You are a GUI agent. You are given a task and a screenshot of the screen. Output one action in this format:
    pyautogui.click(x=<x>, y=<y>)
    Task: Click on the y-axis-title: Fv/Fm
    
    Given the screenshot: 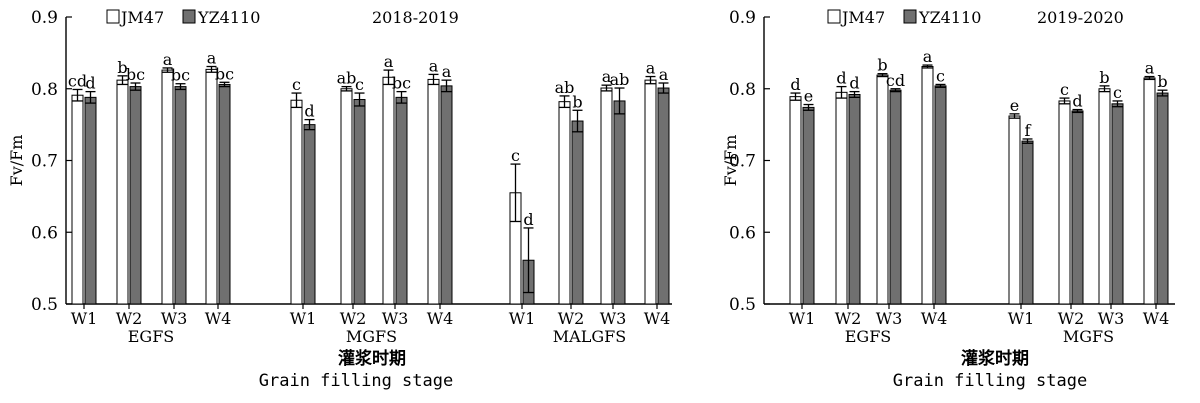 What is the action you would take?
    pyautogui.click(x=730, y=161)
    